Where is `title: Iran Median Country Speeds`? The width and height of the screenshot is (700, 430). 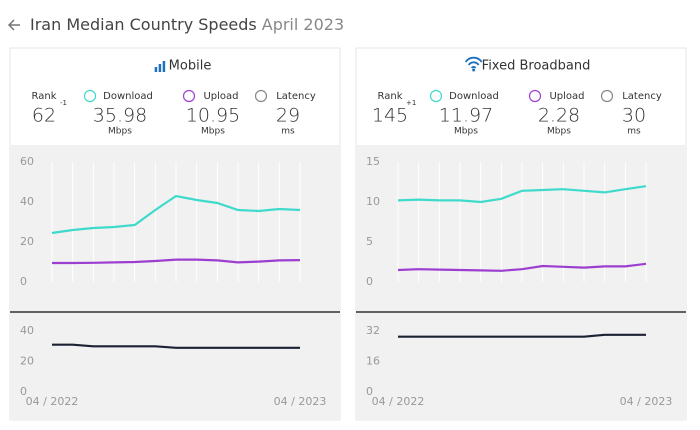
title: Iran Median Country Speeds is located at coordinates (143, 24).